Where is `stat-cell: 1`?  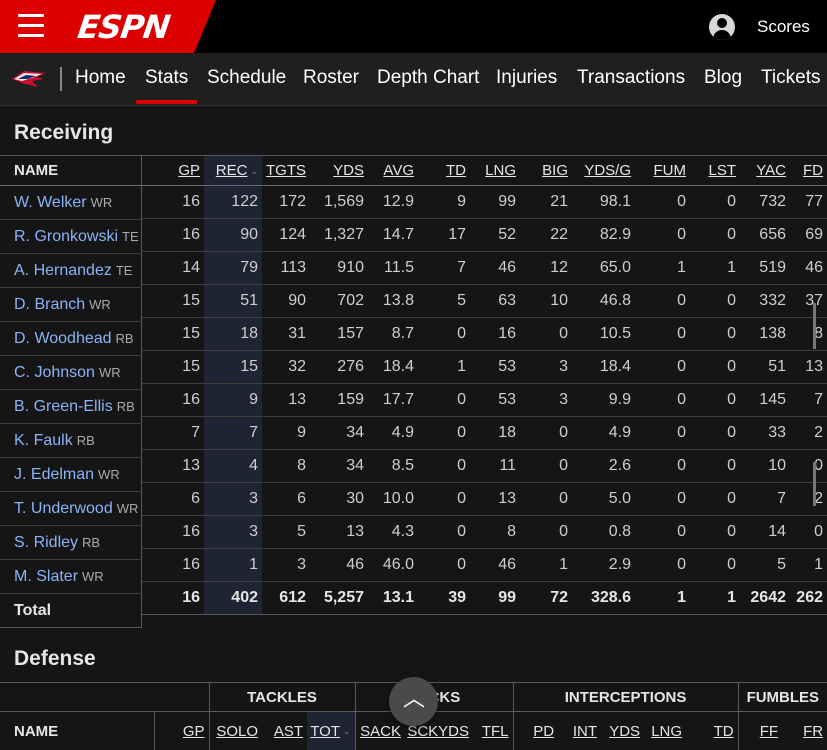 stat-cell: 1 is located at coordinates (233, 565).